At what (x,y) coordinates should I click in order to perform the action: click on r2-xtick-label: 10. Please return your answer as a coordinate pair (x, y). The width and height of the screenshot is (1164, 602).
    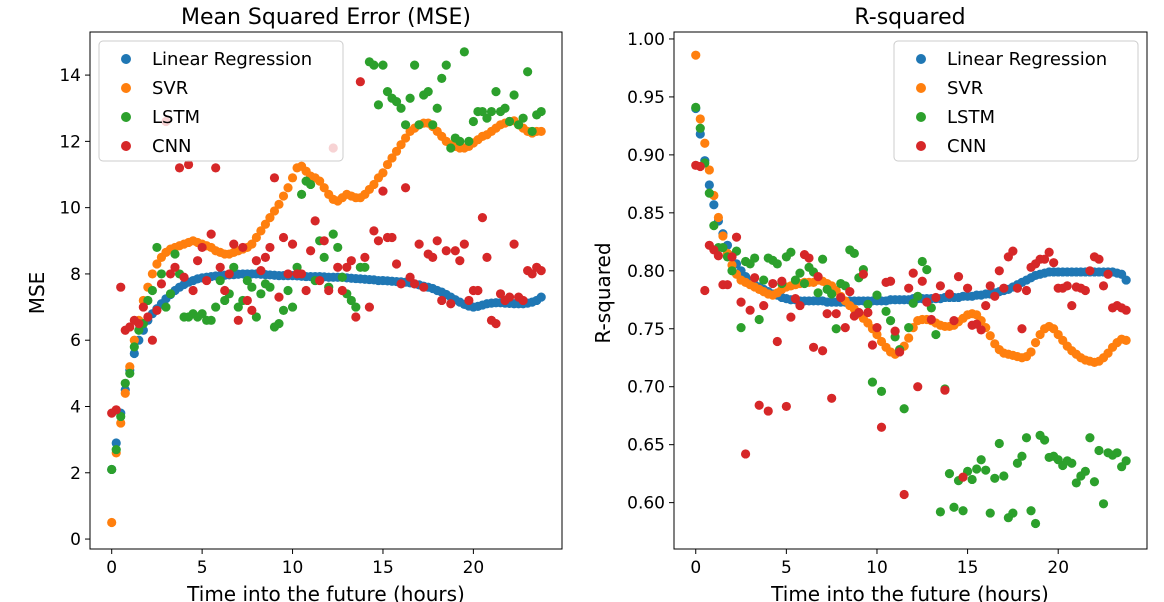
    Looking at the image, I should click on (877, 568).